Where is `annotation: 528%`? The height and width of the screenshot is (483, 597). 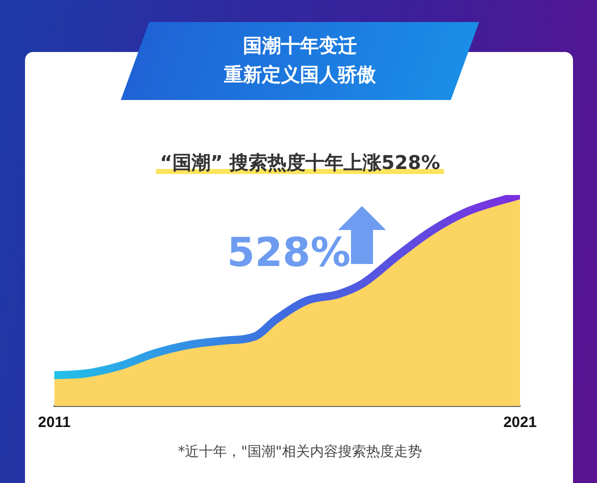 annotation: 528% is located at coordinates (289, 253).